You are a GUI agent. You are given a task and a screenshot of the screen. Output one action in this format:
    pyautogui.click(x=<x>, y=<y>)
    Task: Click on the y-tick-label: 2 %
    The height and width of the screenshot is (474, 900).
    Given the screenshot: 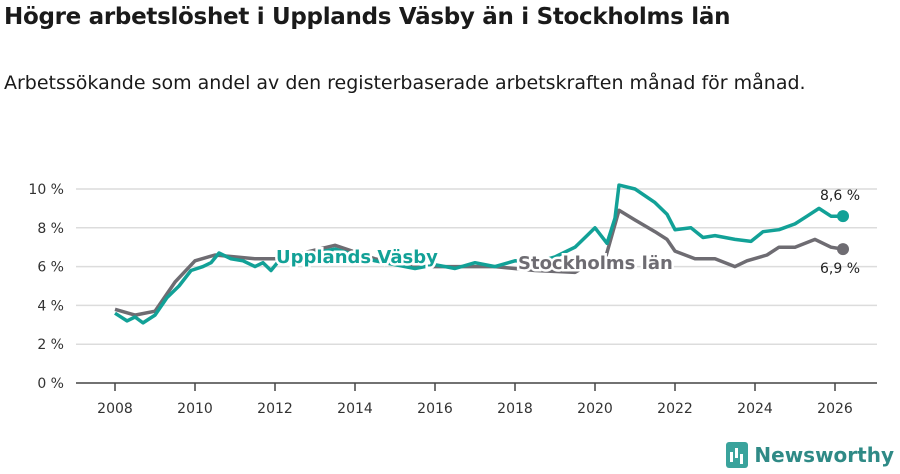 What is the action you would take?
    pyautogui.click(x=50, y=345)
    